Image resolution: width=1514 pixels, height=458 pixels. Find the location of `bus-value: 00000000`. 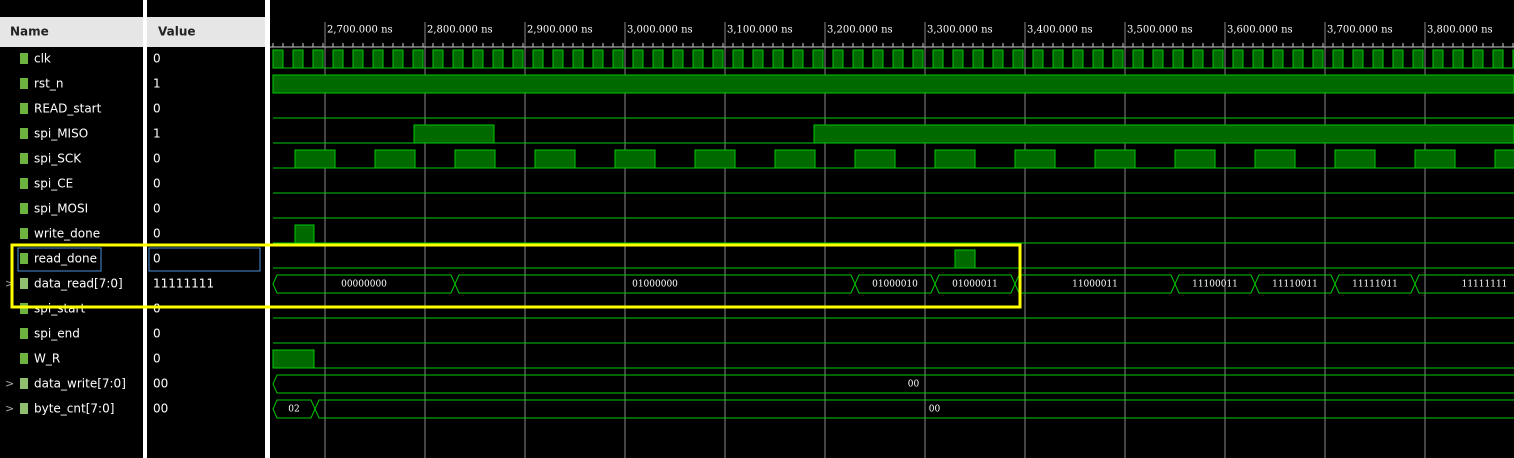

bus-value: 00000000 is located at coordinates (364, 285).